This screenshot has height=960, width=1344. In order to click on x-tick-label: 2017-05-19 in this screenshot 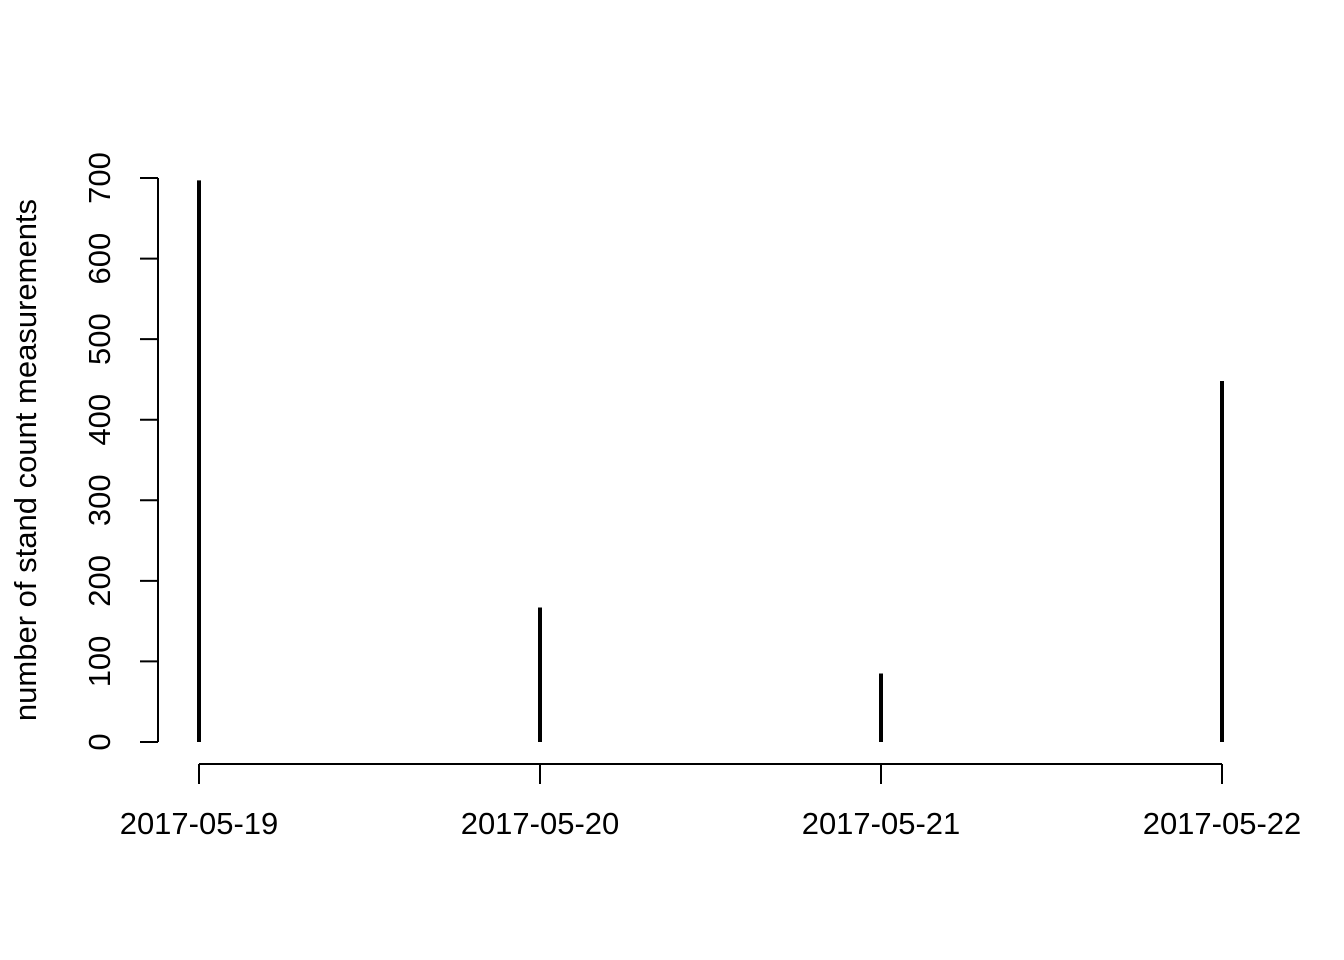, I will do `click(199, 823)`.